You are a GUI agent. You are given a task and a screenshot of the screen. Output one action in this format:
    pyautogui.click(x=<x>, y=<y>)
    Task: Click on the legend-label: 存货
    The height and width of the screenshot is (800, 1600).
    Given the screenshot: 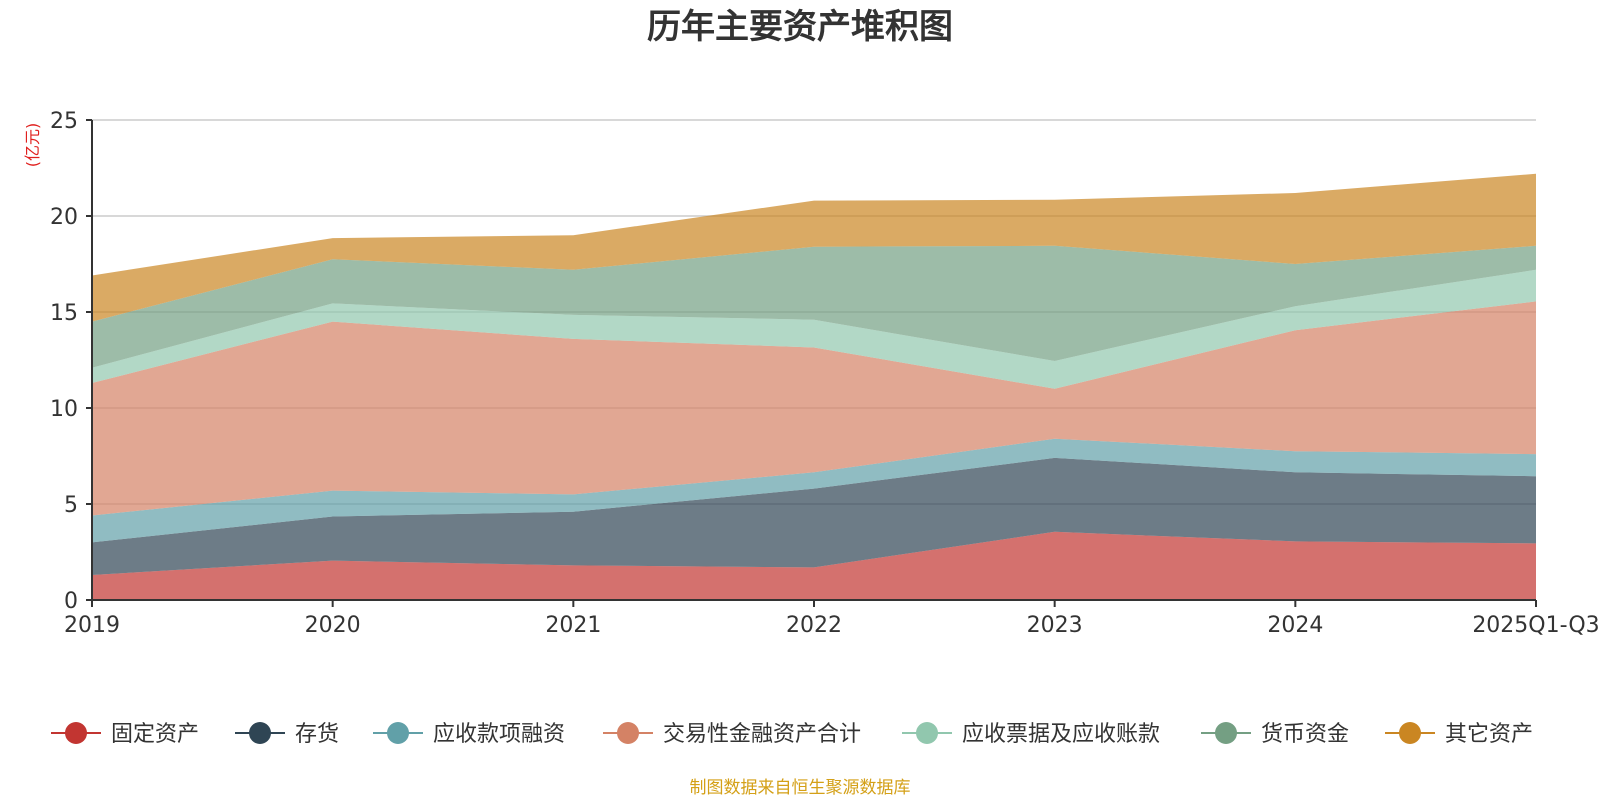 What is the action you would take?
    pyautogui.click(x=317, y=734)
    